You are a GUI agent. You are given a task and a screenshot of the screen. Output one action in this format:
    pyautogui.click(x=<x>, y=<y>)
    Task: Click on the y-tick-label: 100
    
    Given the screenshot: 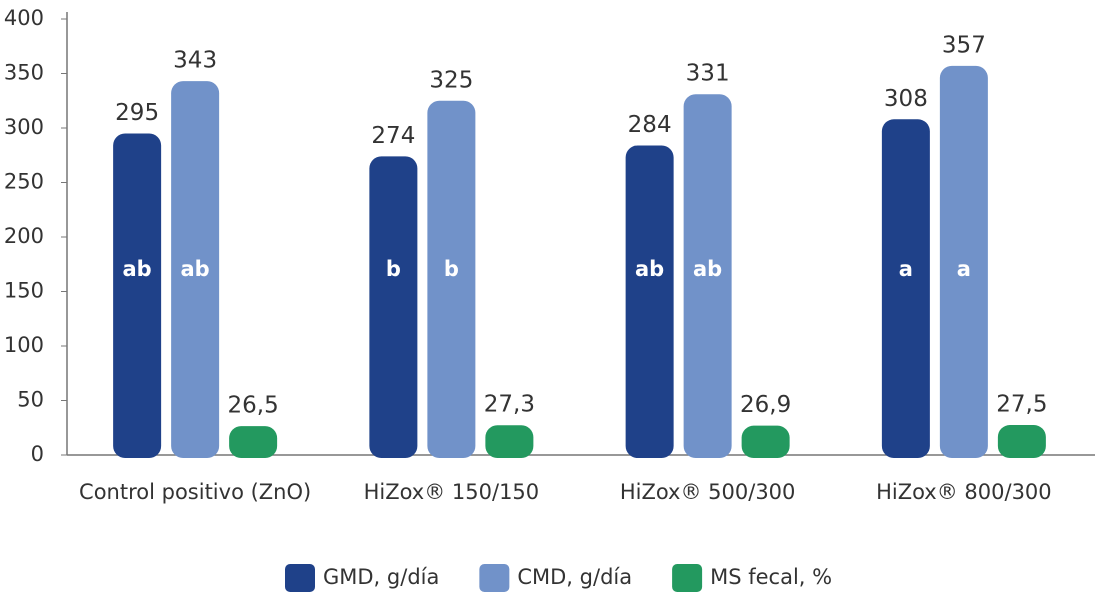 What is the action you would take?
    pyautogui.click(x=24, y=345)
    